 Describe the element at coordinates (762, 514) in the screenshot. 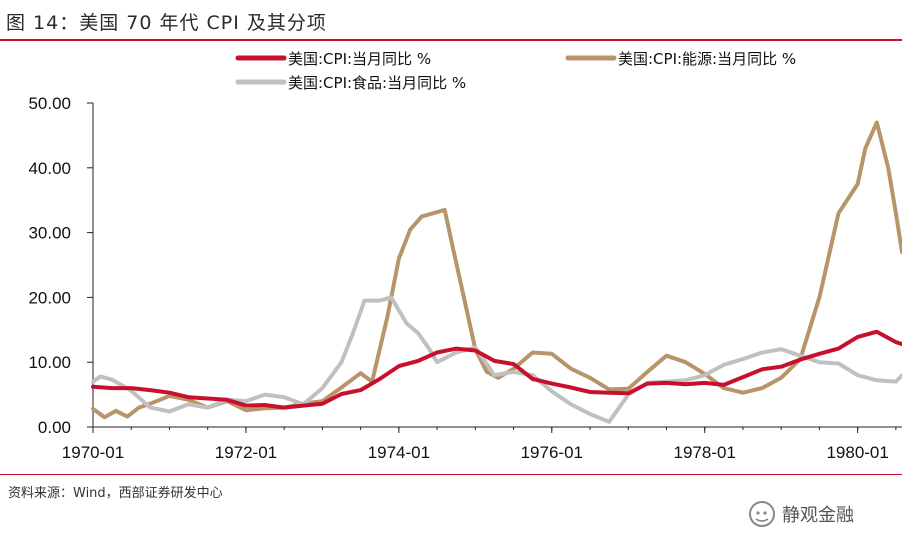

I see `wechat-icon` at that location.